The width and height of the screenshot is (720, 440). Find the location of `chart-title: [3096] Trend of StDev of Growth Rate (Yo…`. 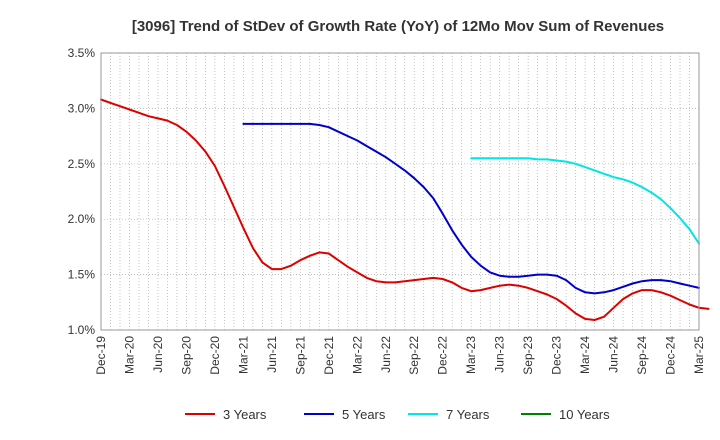

chart-title: [3096] Trend of StDev of Growth Rate (Yo… is located at coordinates (398, 26).